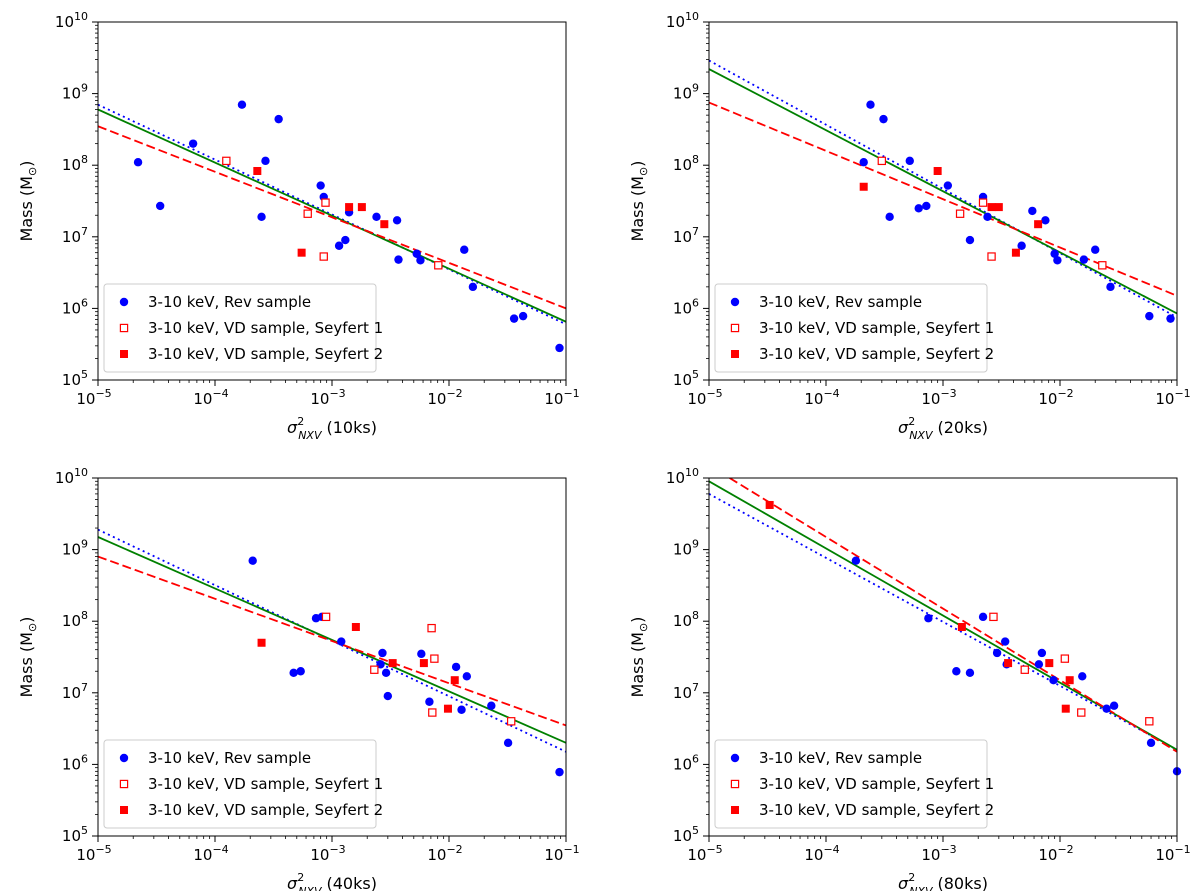 Image resolution: width=1200 pixels, height=891 pixels. I want to click on legend-marker-filled-square, so click(735, 354).